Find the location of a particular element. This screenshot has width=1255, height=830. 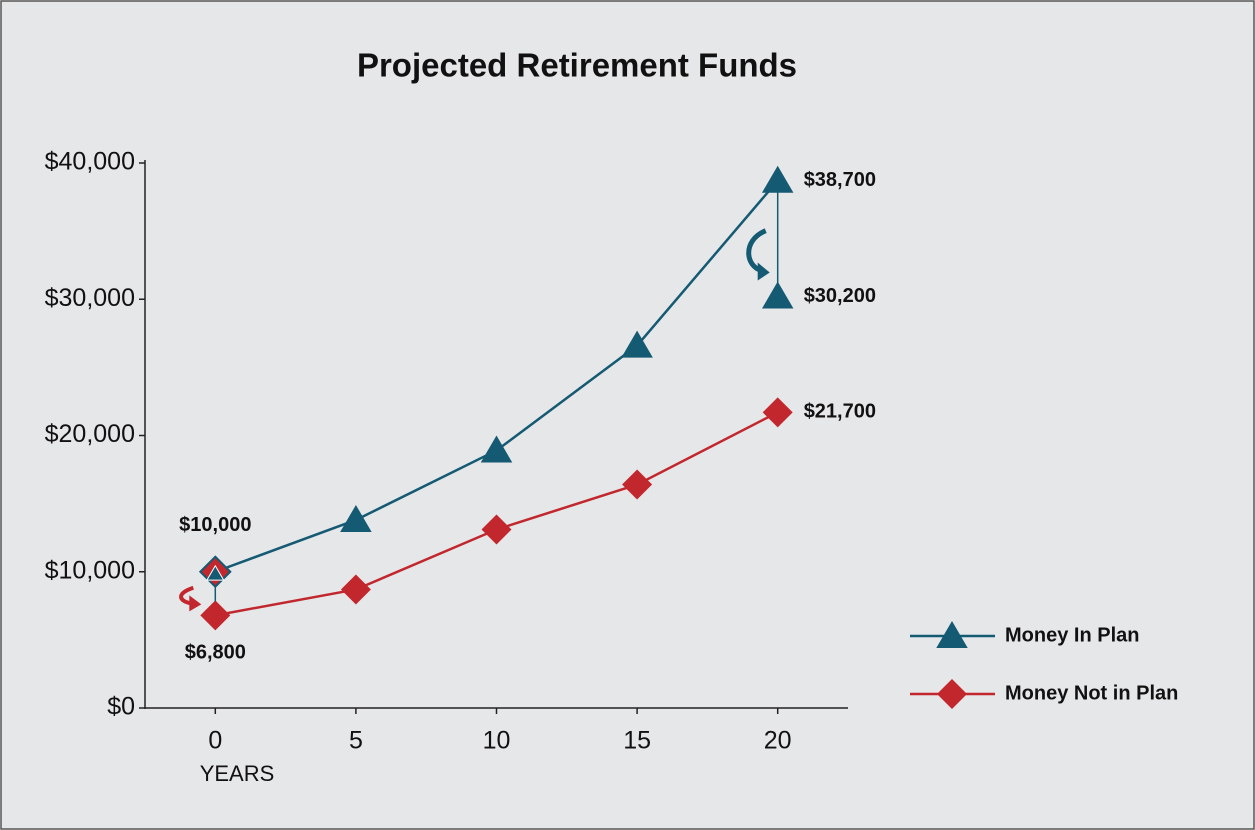

y-tick-label: $20,000 is located at coordinates (90, 434).